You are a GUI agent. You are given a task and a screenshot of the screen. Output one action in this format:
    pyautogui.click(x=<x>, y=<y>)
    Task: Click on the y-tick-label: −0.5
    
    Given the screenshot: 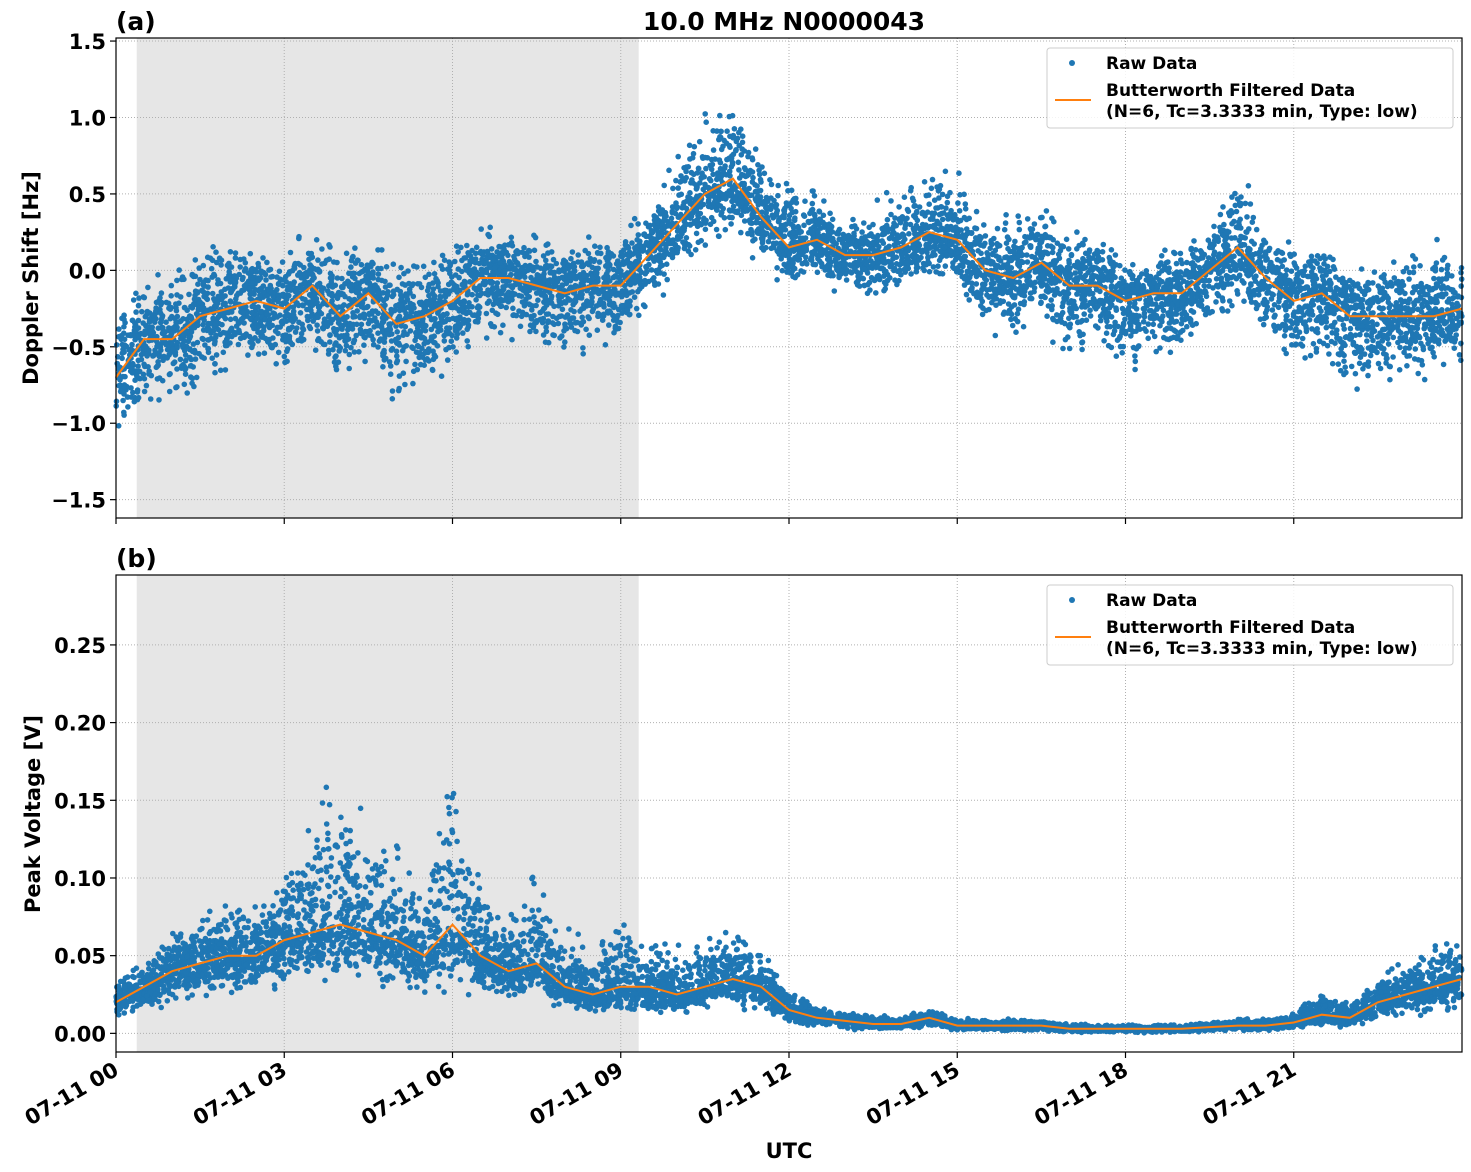 What is the action you would take?
    pyautogui.click(x=78, y=348)
    